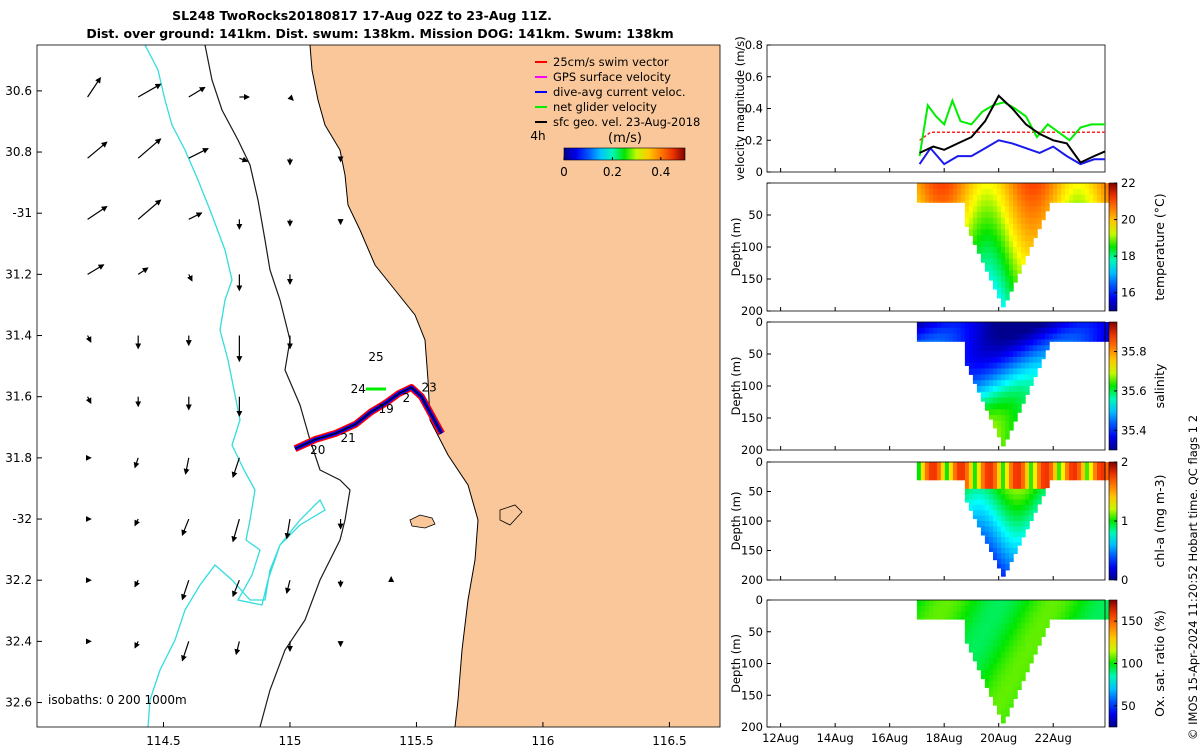 This screenshot has width=1200, height=750. Describe the element at coordinates (542, 741) in the screenshot. I see `map-x-tick-label: 116` at that location.